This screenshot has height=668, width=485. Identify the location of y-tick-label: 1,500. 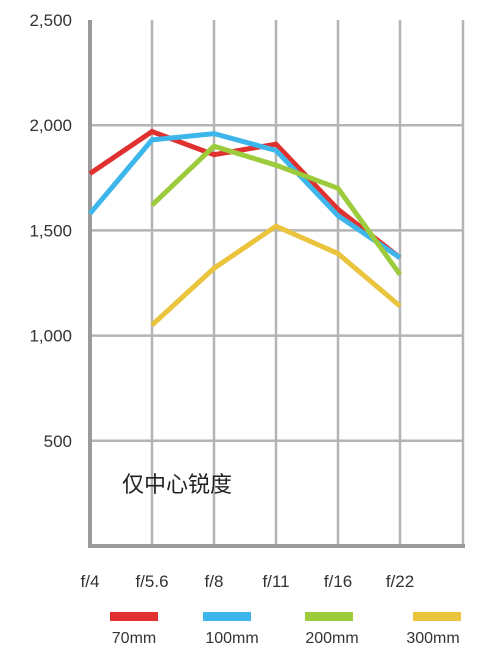
(50, 230).